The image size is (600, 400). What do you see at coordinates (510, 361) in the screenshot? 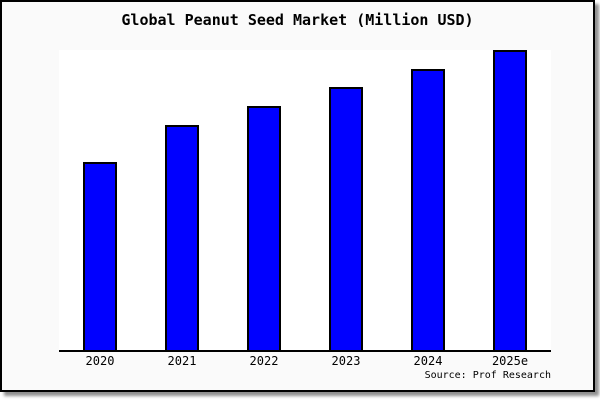
I see `x-tick-label-2025e: 2025e` at bounding box center [510, 361].